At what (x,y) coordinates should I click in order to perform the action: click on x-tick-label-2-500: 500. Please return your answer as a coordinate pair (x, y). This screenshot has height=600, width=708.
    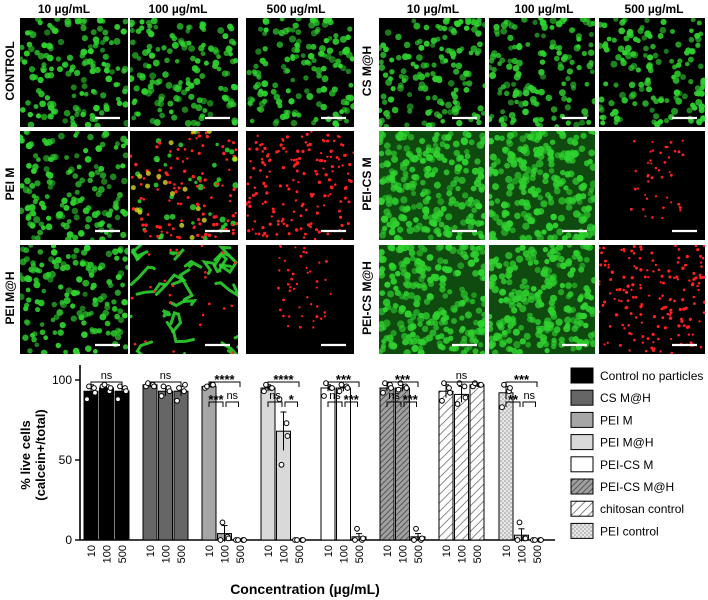
    Looking at the image, I should click on (182, 554).